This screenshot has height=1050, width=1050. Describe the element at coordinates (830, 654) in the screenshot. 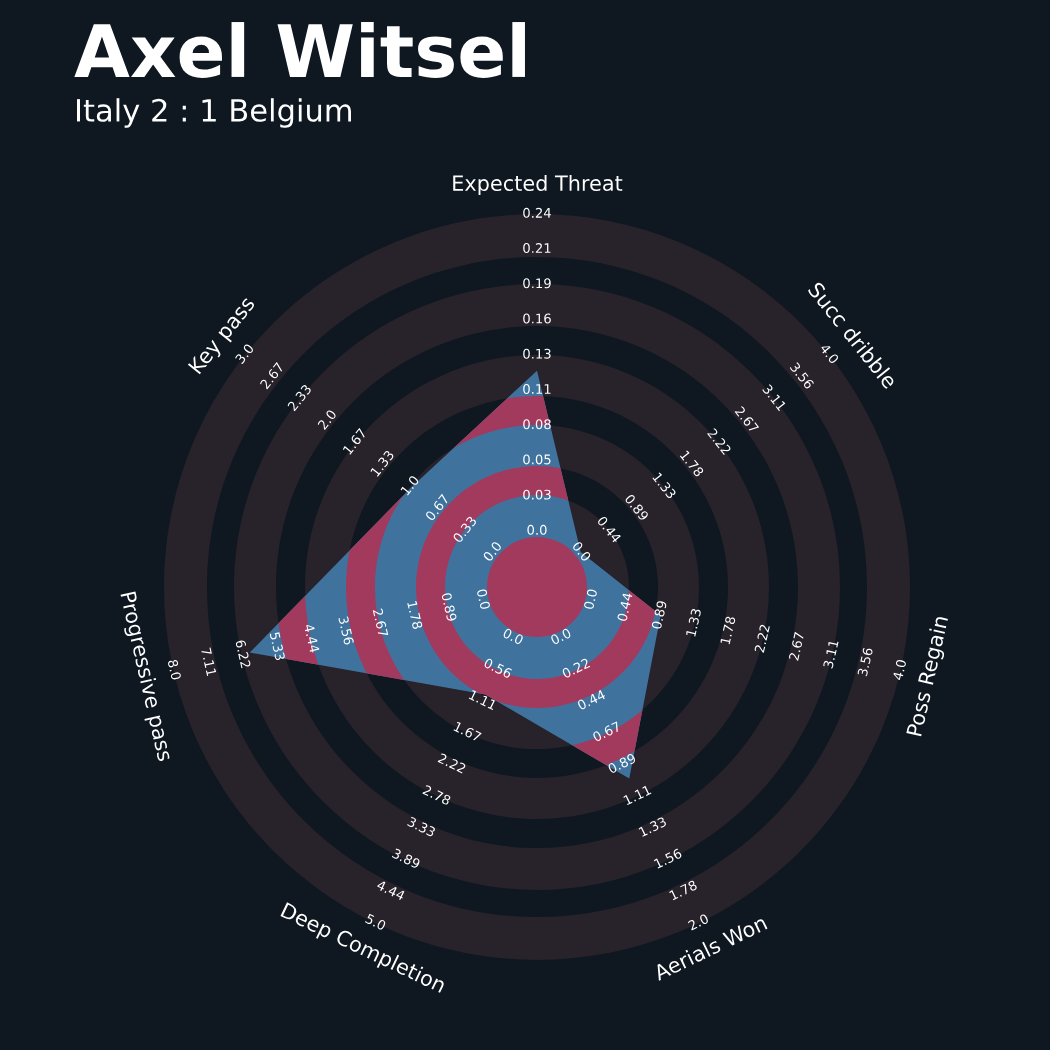

I see `text: 3.11` at that location.